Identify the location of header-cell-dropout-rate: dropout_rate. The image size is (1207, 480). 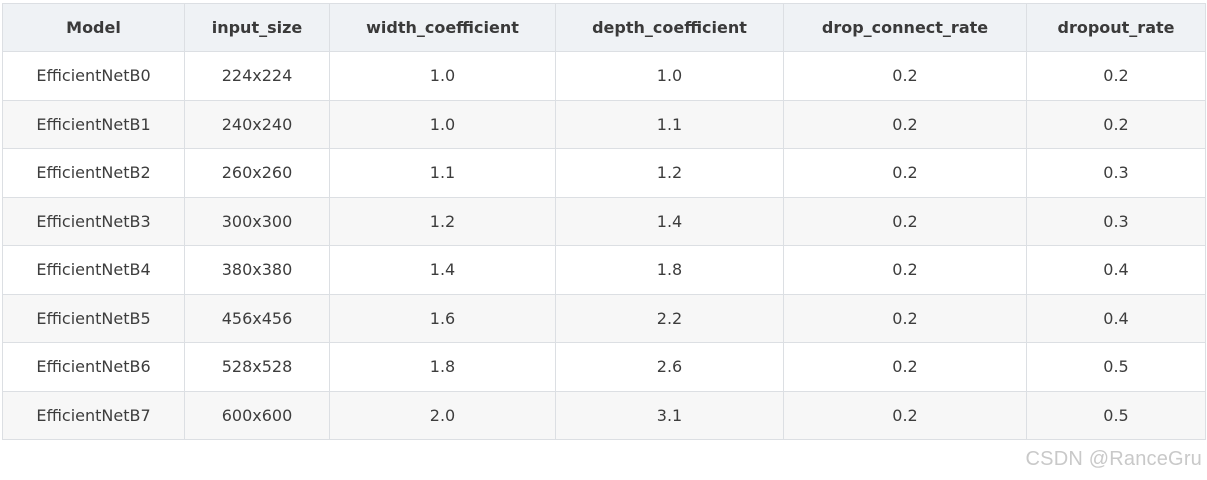
(1116, 27).